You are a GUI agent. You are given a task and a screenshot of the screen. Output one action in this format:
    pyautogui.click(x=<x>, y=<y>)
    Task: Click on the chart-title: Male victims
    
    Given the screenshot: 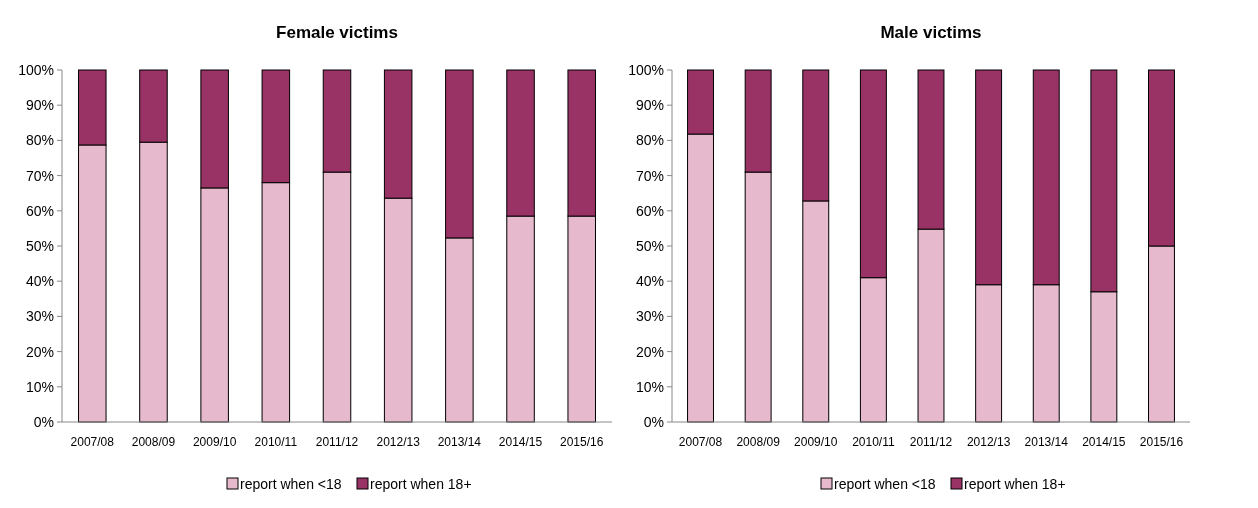 What is the action you would take?
    pyautogui.click(x=931, y=32)
    